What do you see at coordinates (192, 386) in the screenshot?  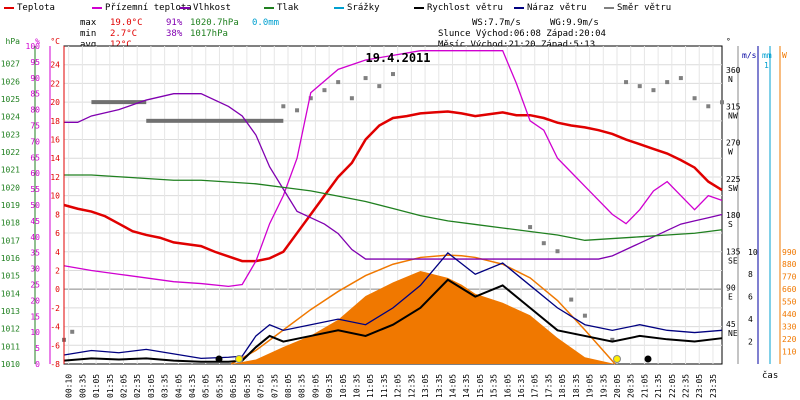 I see `x-tick-label: 04:35` at bounding box center [192, 386].